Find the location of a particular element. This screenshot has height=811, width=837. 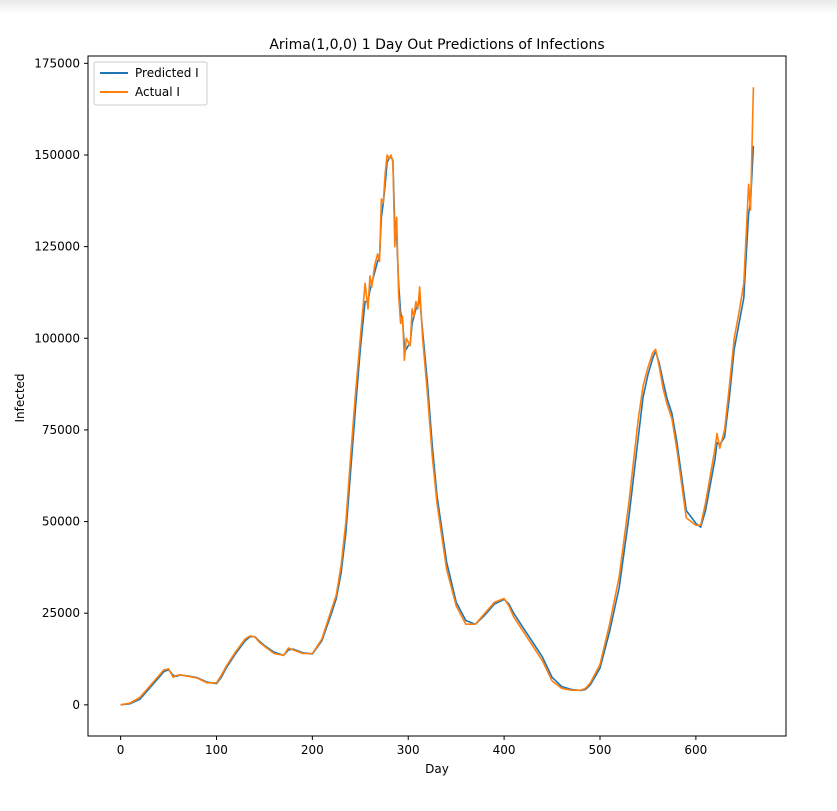

legend: Predicted I Actual I is located at coordinates (150, 83).